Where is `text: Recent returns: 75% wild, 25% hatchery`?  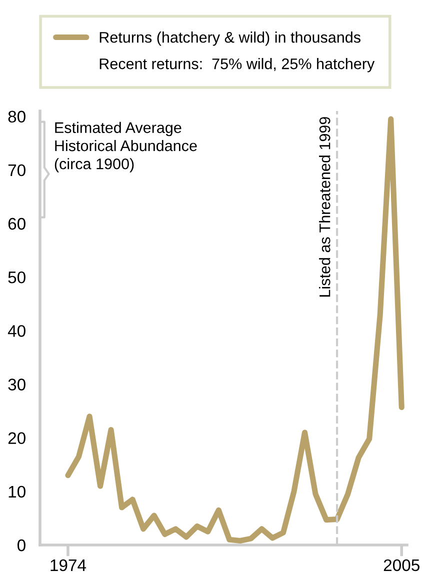
text: Recent returns: 75% wild, 25% hatchery is located at coordinates (237, 65).